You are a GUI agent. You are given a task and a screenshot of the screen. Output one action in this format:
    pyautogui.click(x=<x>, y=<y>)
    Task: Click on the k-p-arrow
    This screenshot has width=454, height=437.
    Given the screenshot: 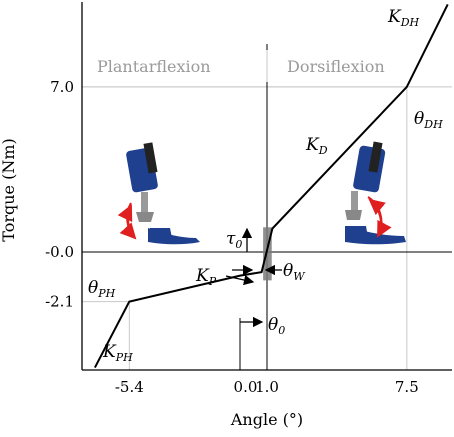 What is the action you would take?
    pyautogui.click(x=240, y=280)
    